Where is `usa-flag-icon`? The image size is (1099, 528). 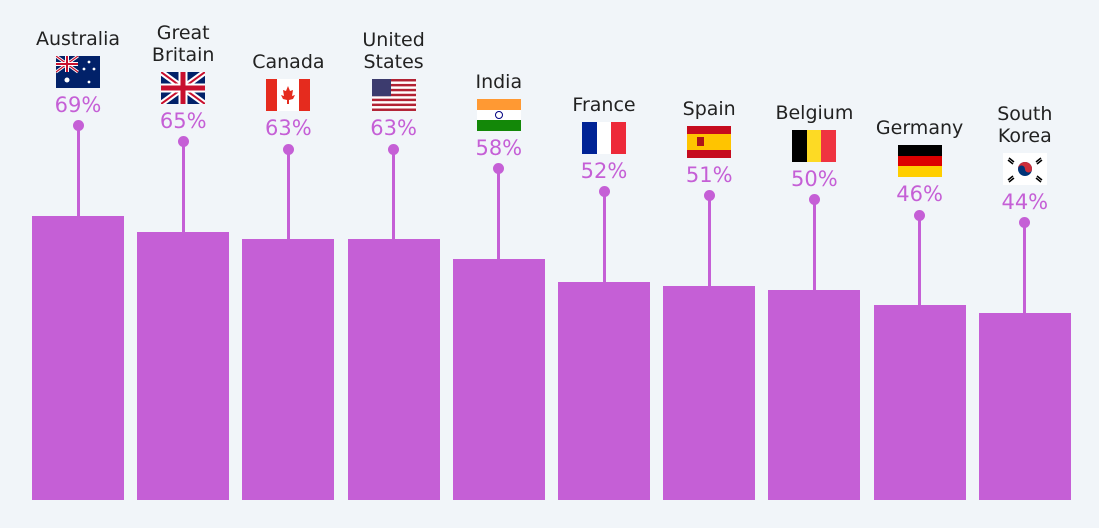
usa-flag-icon is located at coordinates (393, 95).